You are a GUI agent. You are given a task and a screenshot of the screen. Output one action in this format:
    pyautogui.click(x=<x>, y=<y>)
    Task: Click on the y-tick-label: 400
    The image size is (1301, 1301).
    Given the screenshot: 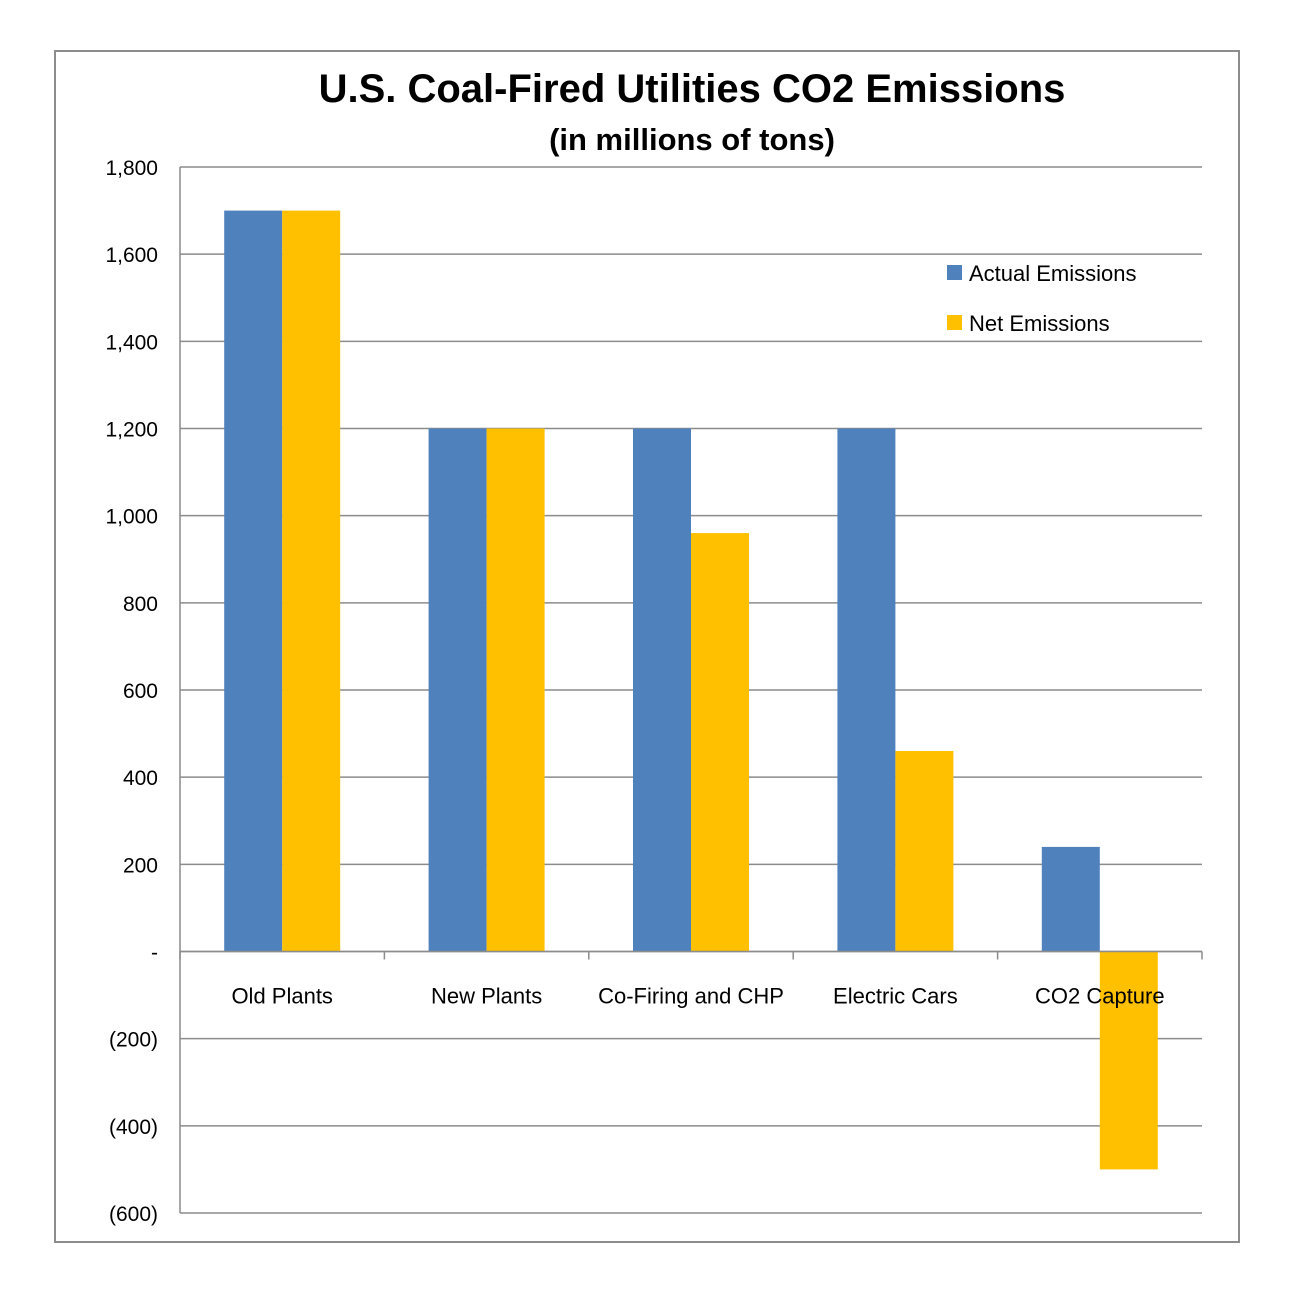 What is the action you would take?
    pyautogui.click(x=140, y=778)
    